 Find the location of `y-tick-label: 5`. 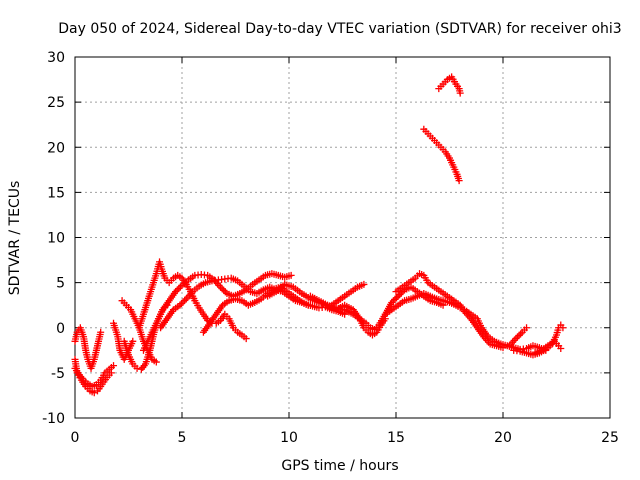

y-tick-label: 5 is located at coordinates (60, 284).